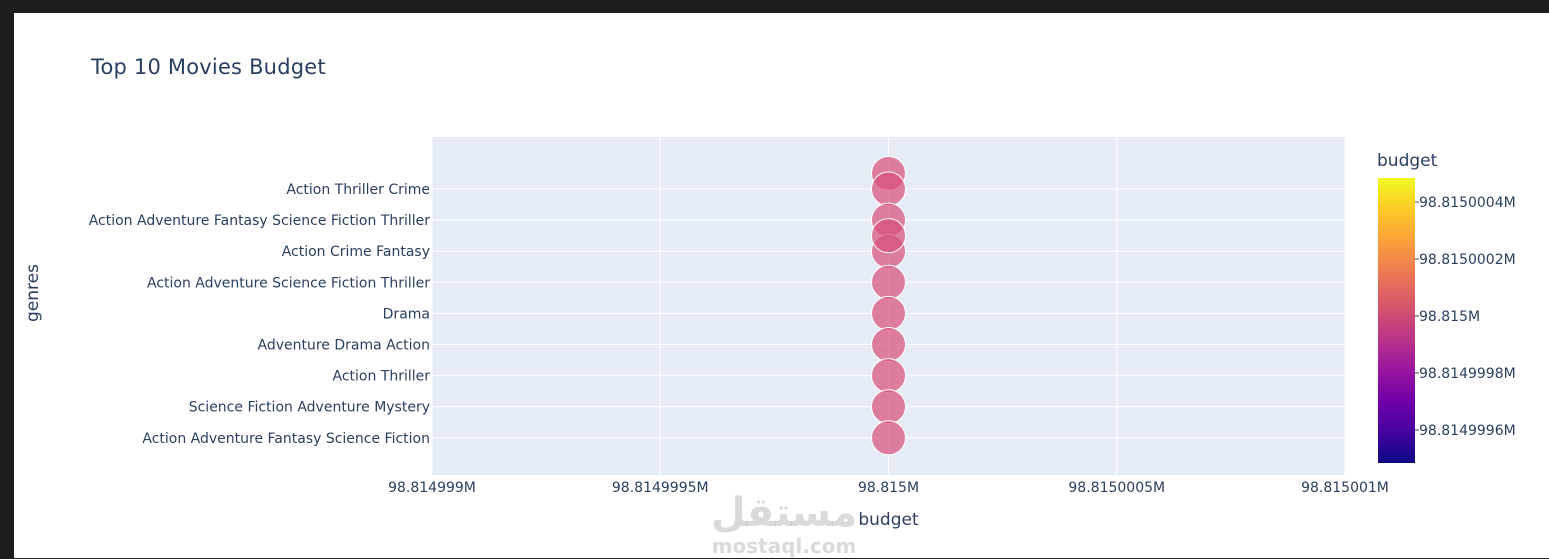 The height and width of the screenshot is (559, 1549). I want to click on y-tick-label: Action Crime Fantasy, so click(356, 252).